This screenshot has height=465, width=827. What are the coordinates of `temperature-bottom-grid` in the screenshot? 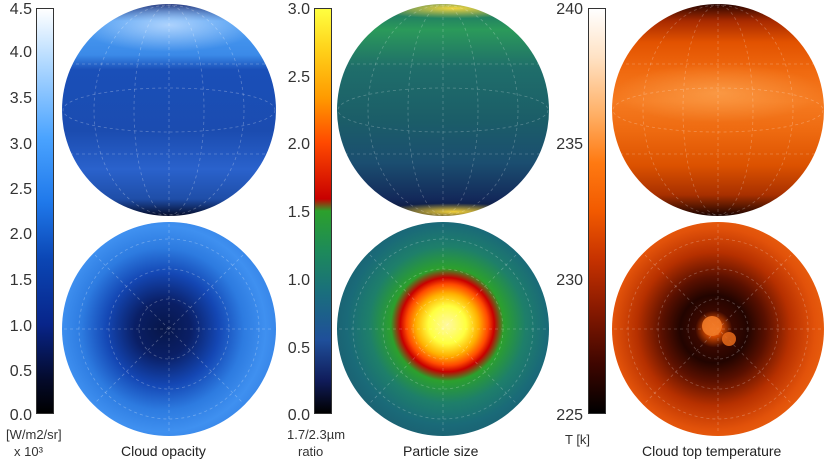 It's located at (718, 329).